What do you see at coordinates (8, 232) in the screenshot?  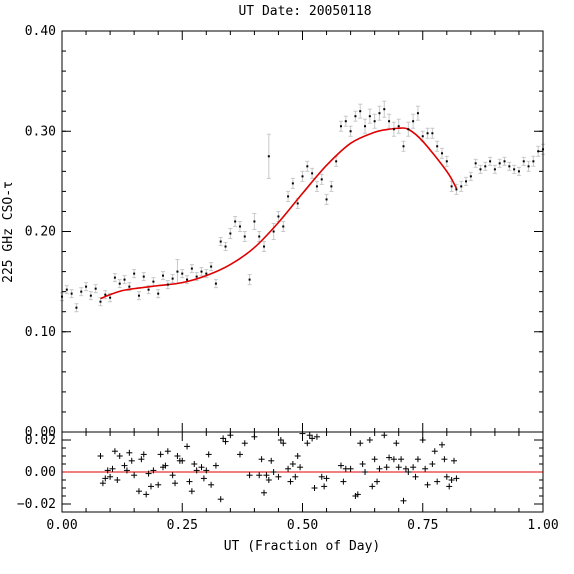 I see `y-axis-label: 225 GHz CSO-τ` at bounding box center [8, 232].